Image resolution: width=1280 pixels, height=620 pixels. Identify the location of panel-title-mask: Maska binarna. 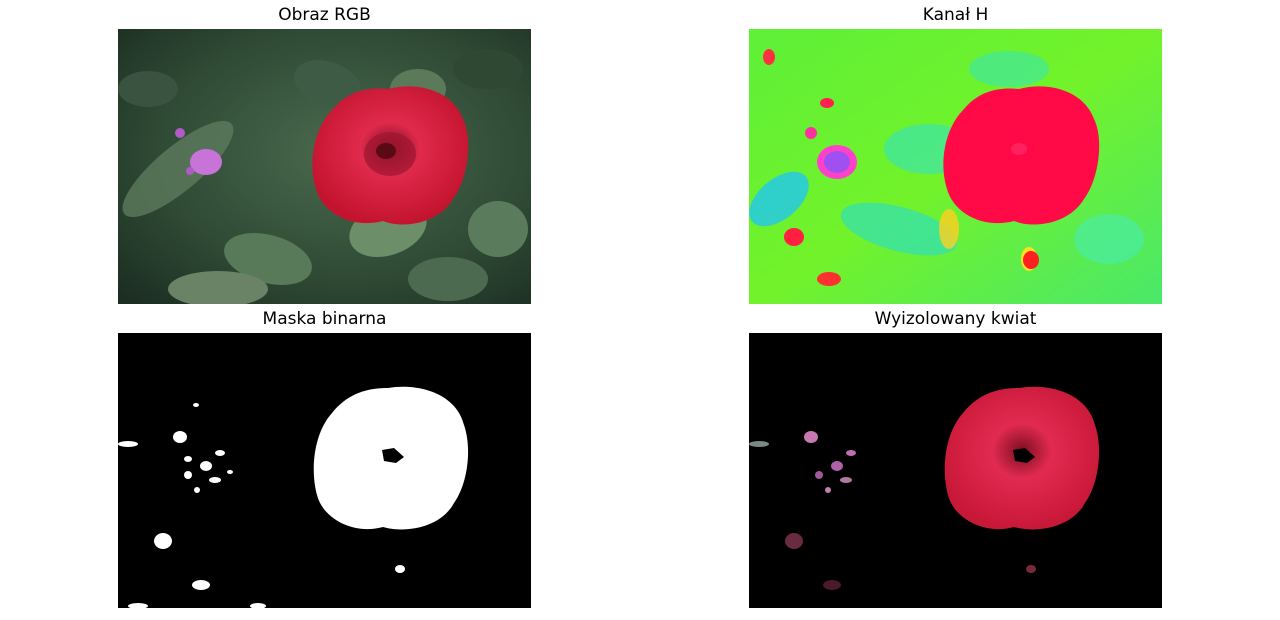
(324, 319).